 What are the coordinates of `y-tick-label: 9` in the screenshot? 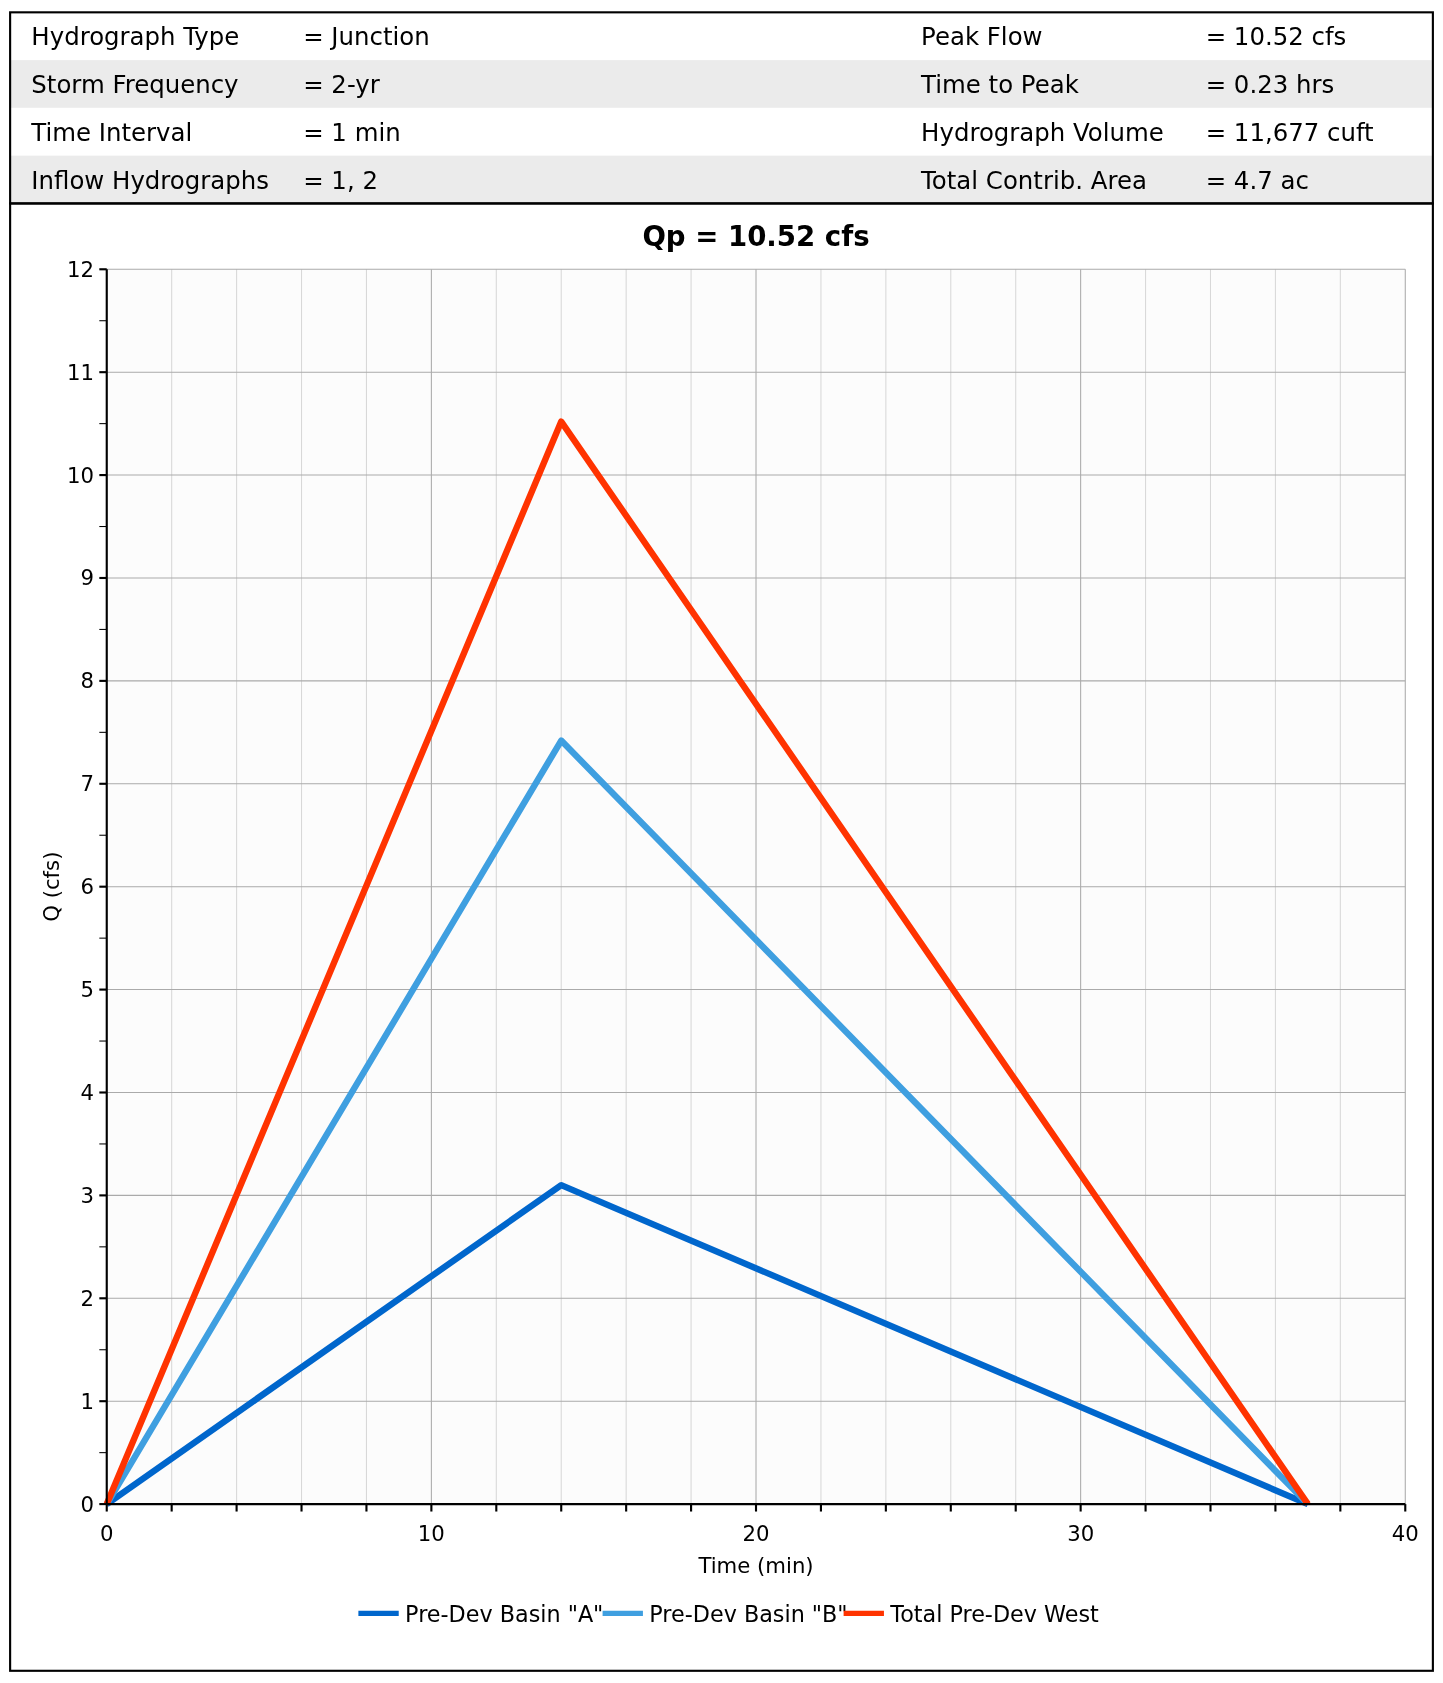 It's located at (87, 578).